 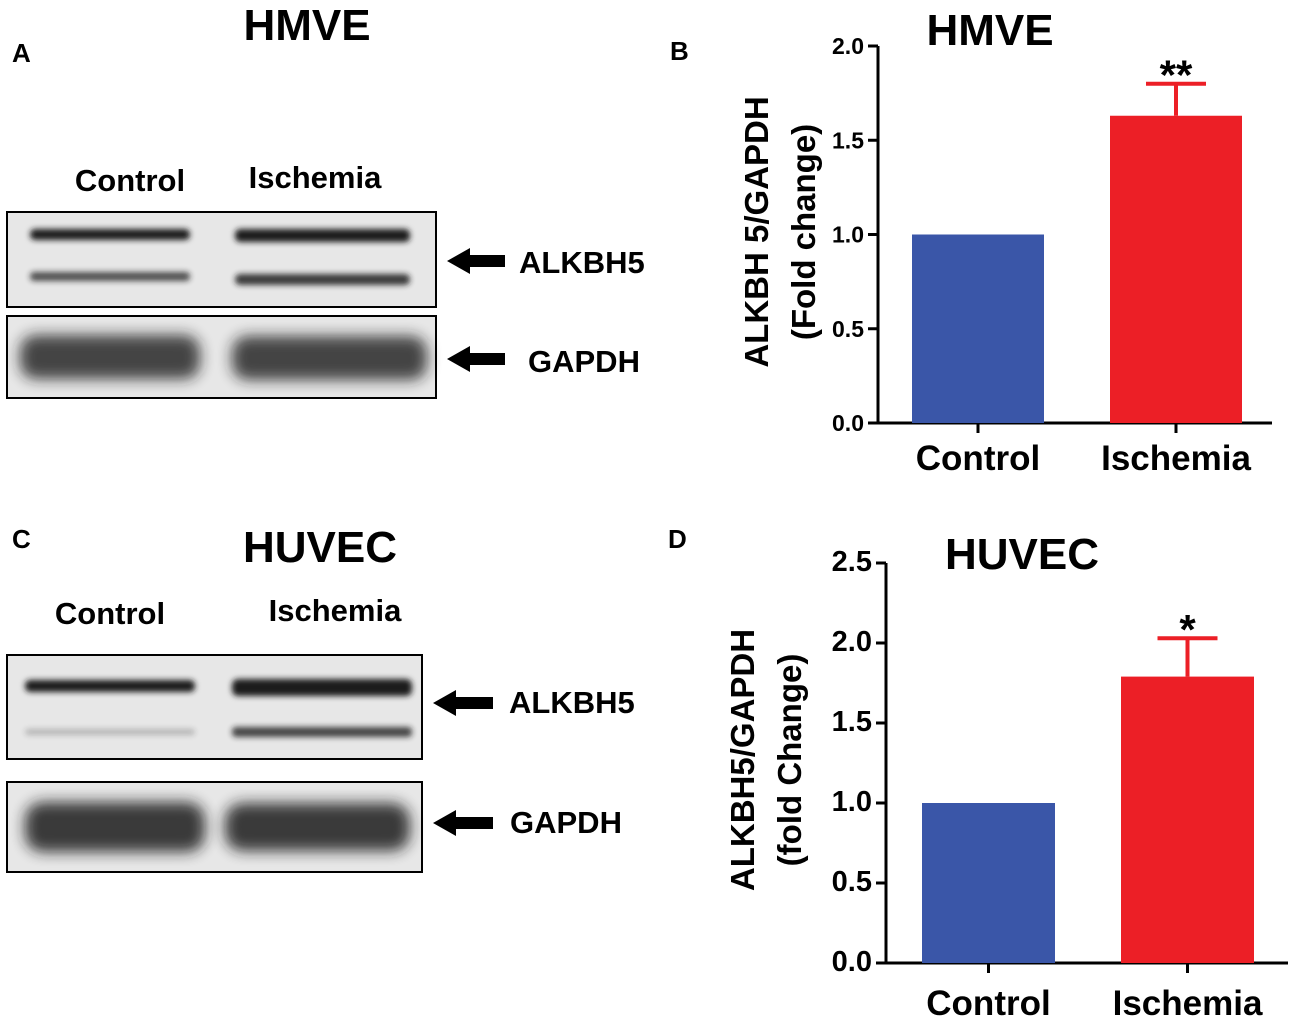 I want to click on y-tick-label: 2.5, so click(x=852, y=562).